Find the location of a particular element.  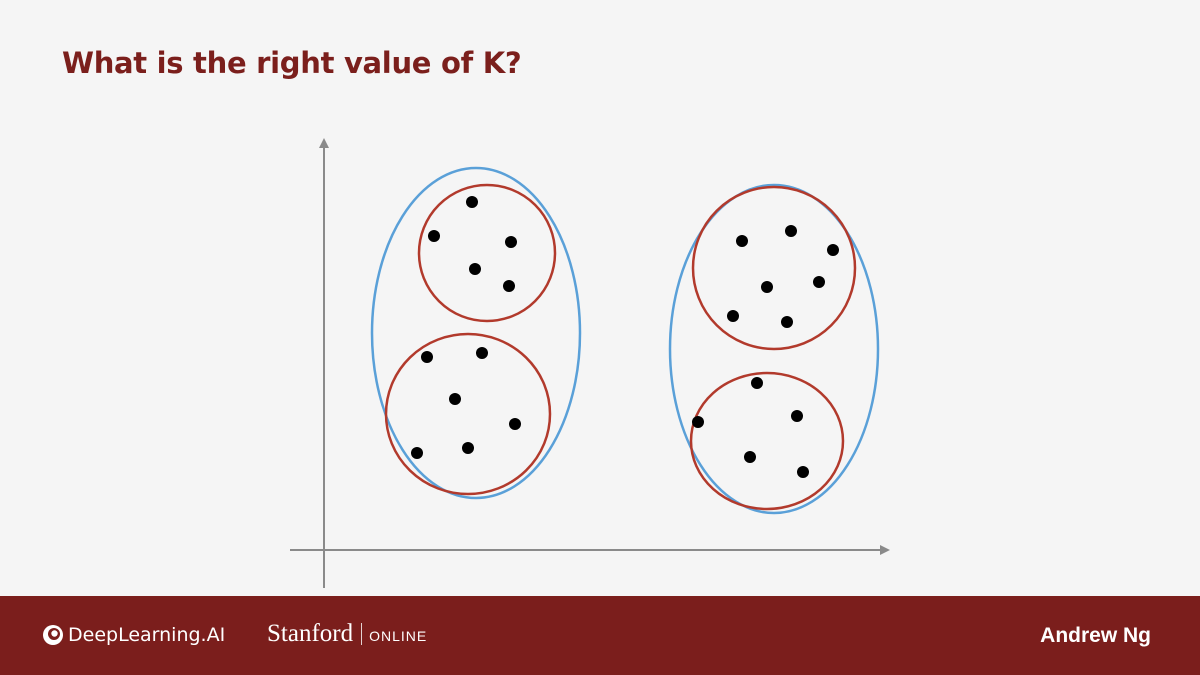

inner-cluster-left-top is located at coordinates (487, 253).